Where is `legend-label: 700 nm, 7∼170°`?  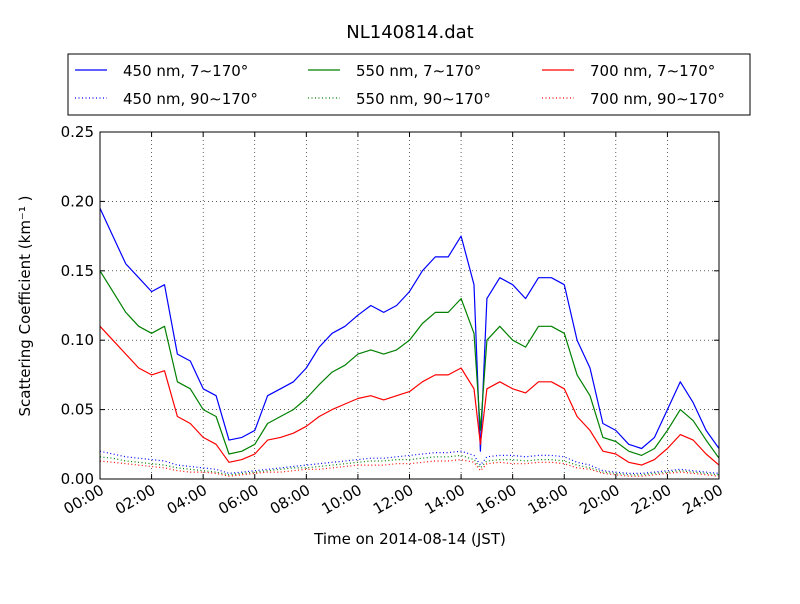 legend-label: 700 nm, 7∼170° is located at coordinates (652, 71).